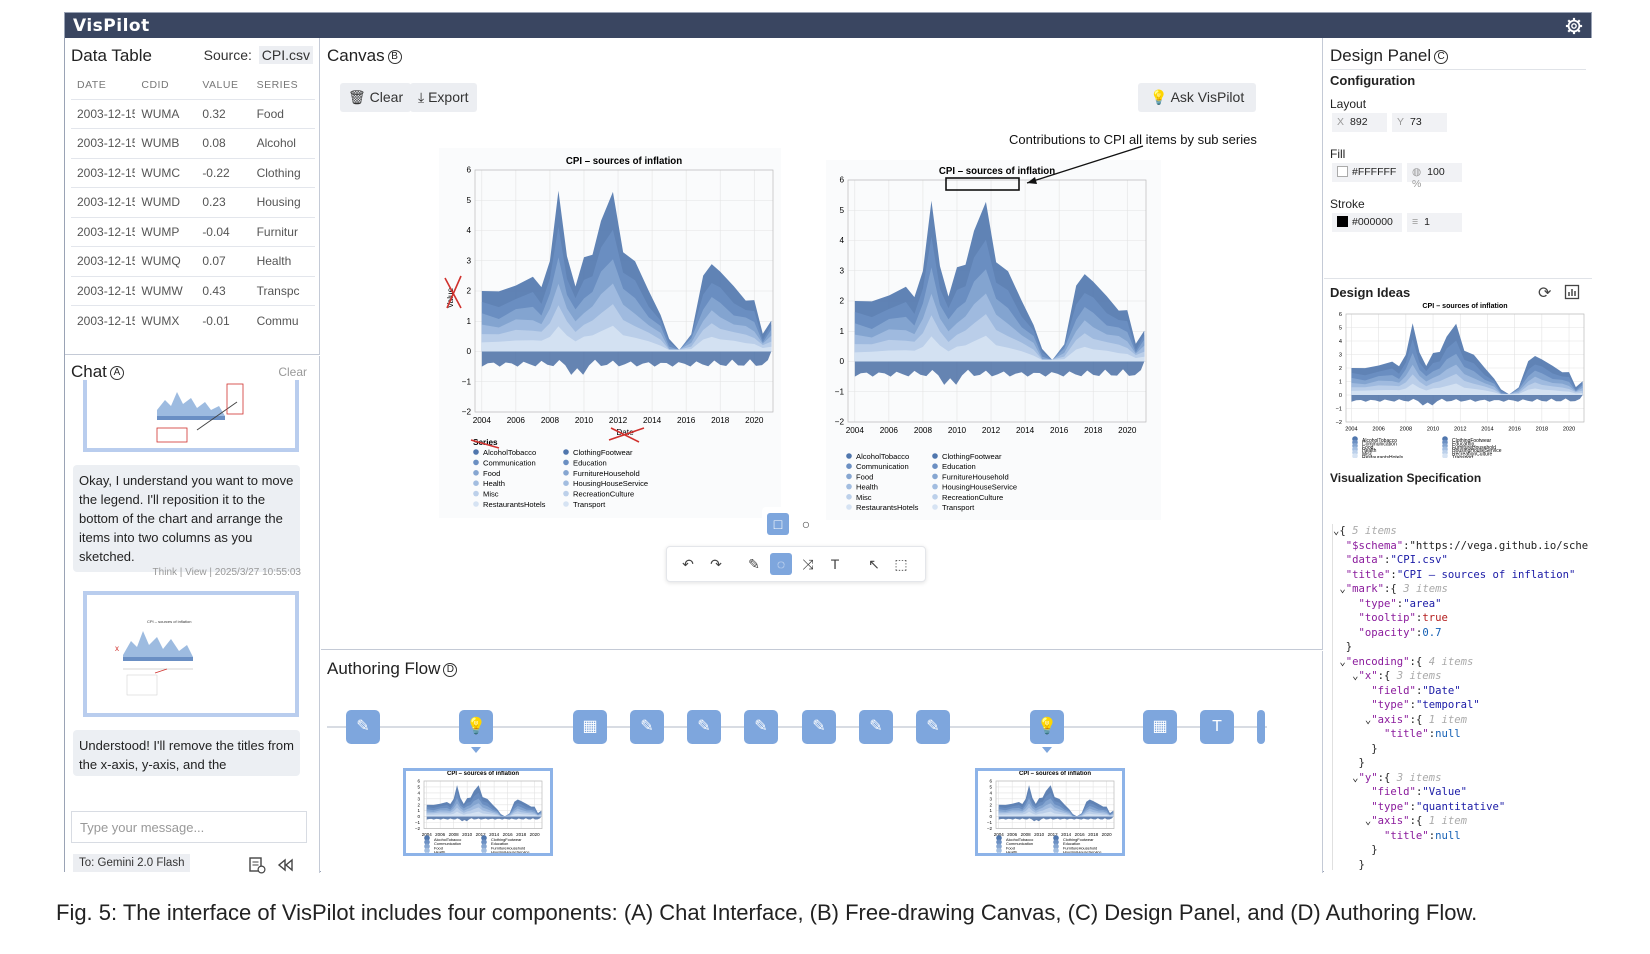 Image resolution: width=1650 pixels, height=954 pixels. Describe the element at coordinates (1574, 26) in the screenshot. I see `gear-icon` at that location.